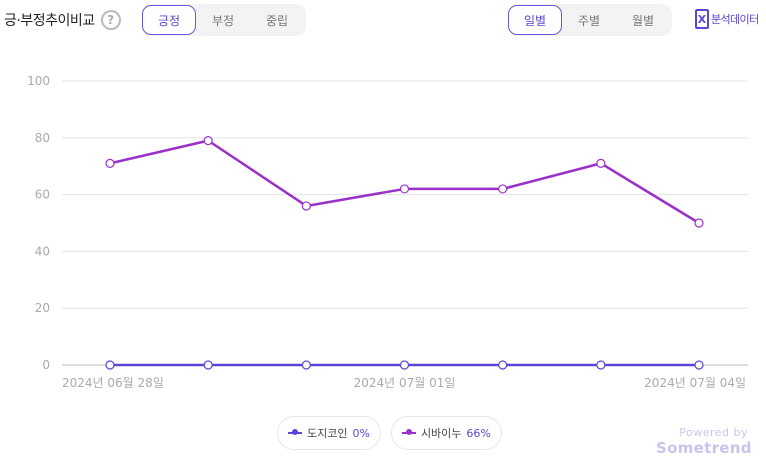  I want to click on legend-label: 도지코인, so click(327, 433).